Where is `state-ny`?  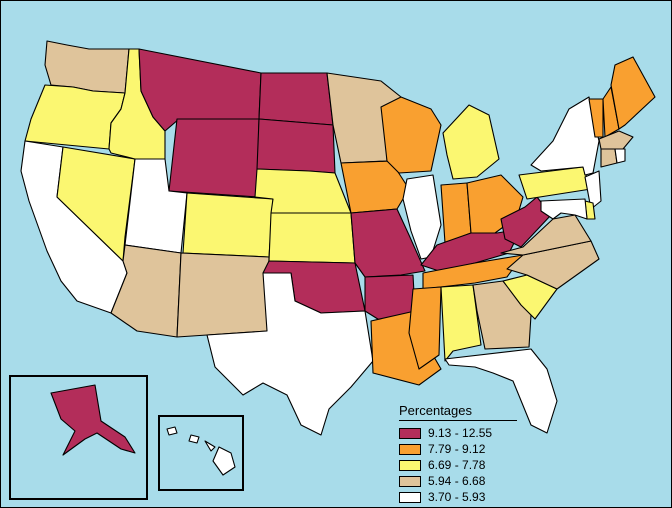 state-ny is located at coordinates (565, 136).